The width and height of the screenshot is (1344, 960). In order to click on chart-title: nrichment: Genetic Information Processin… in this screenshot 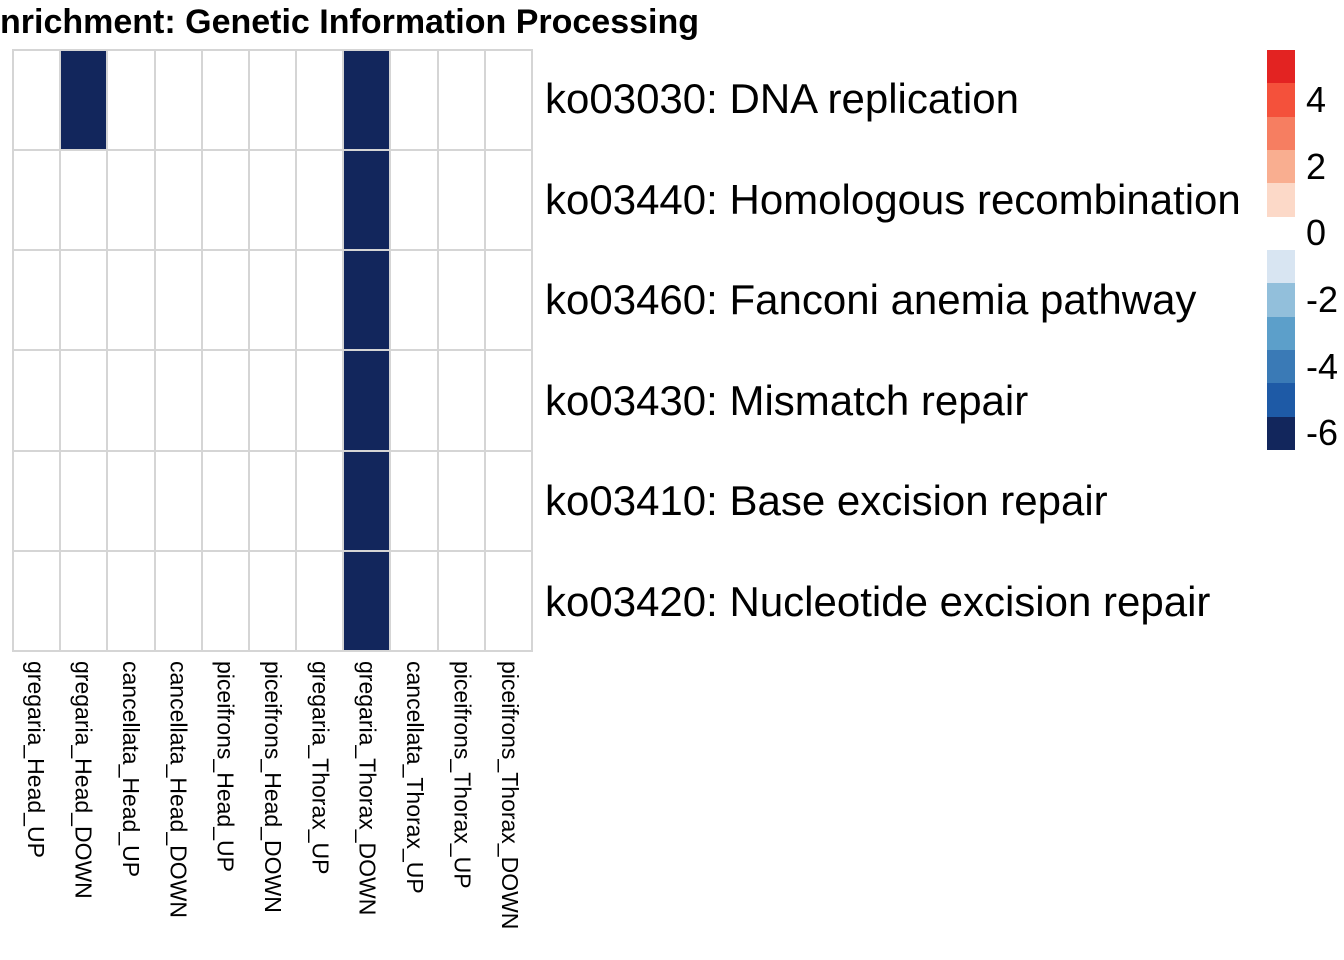, I will do `click(350, 22)`.